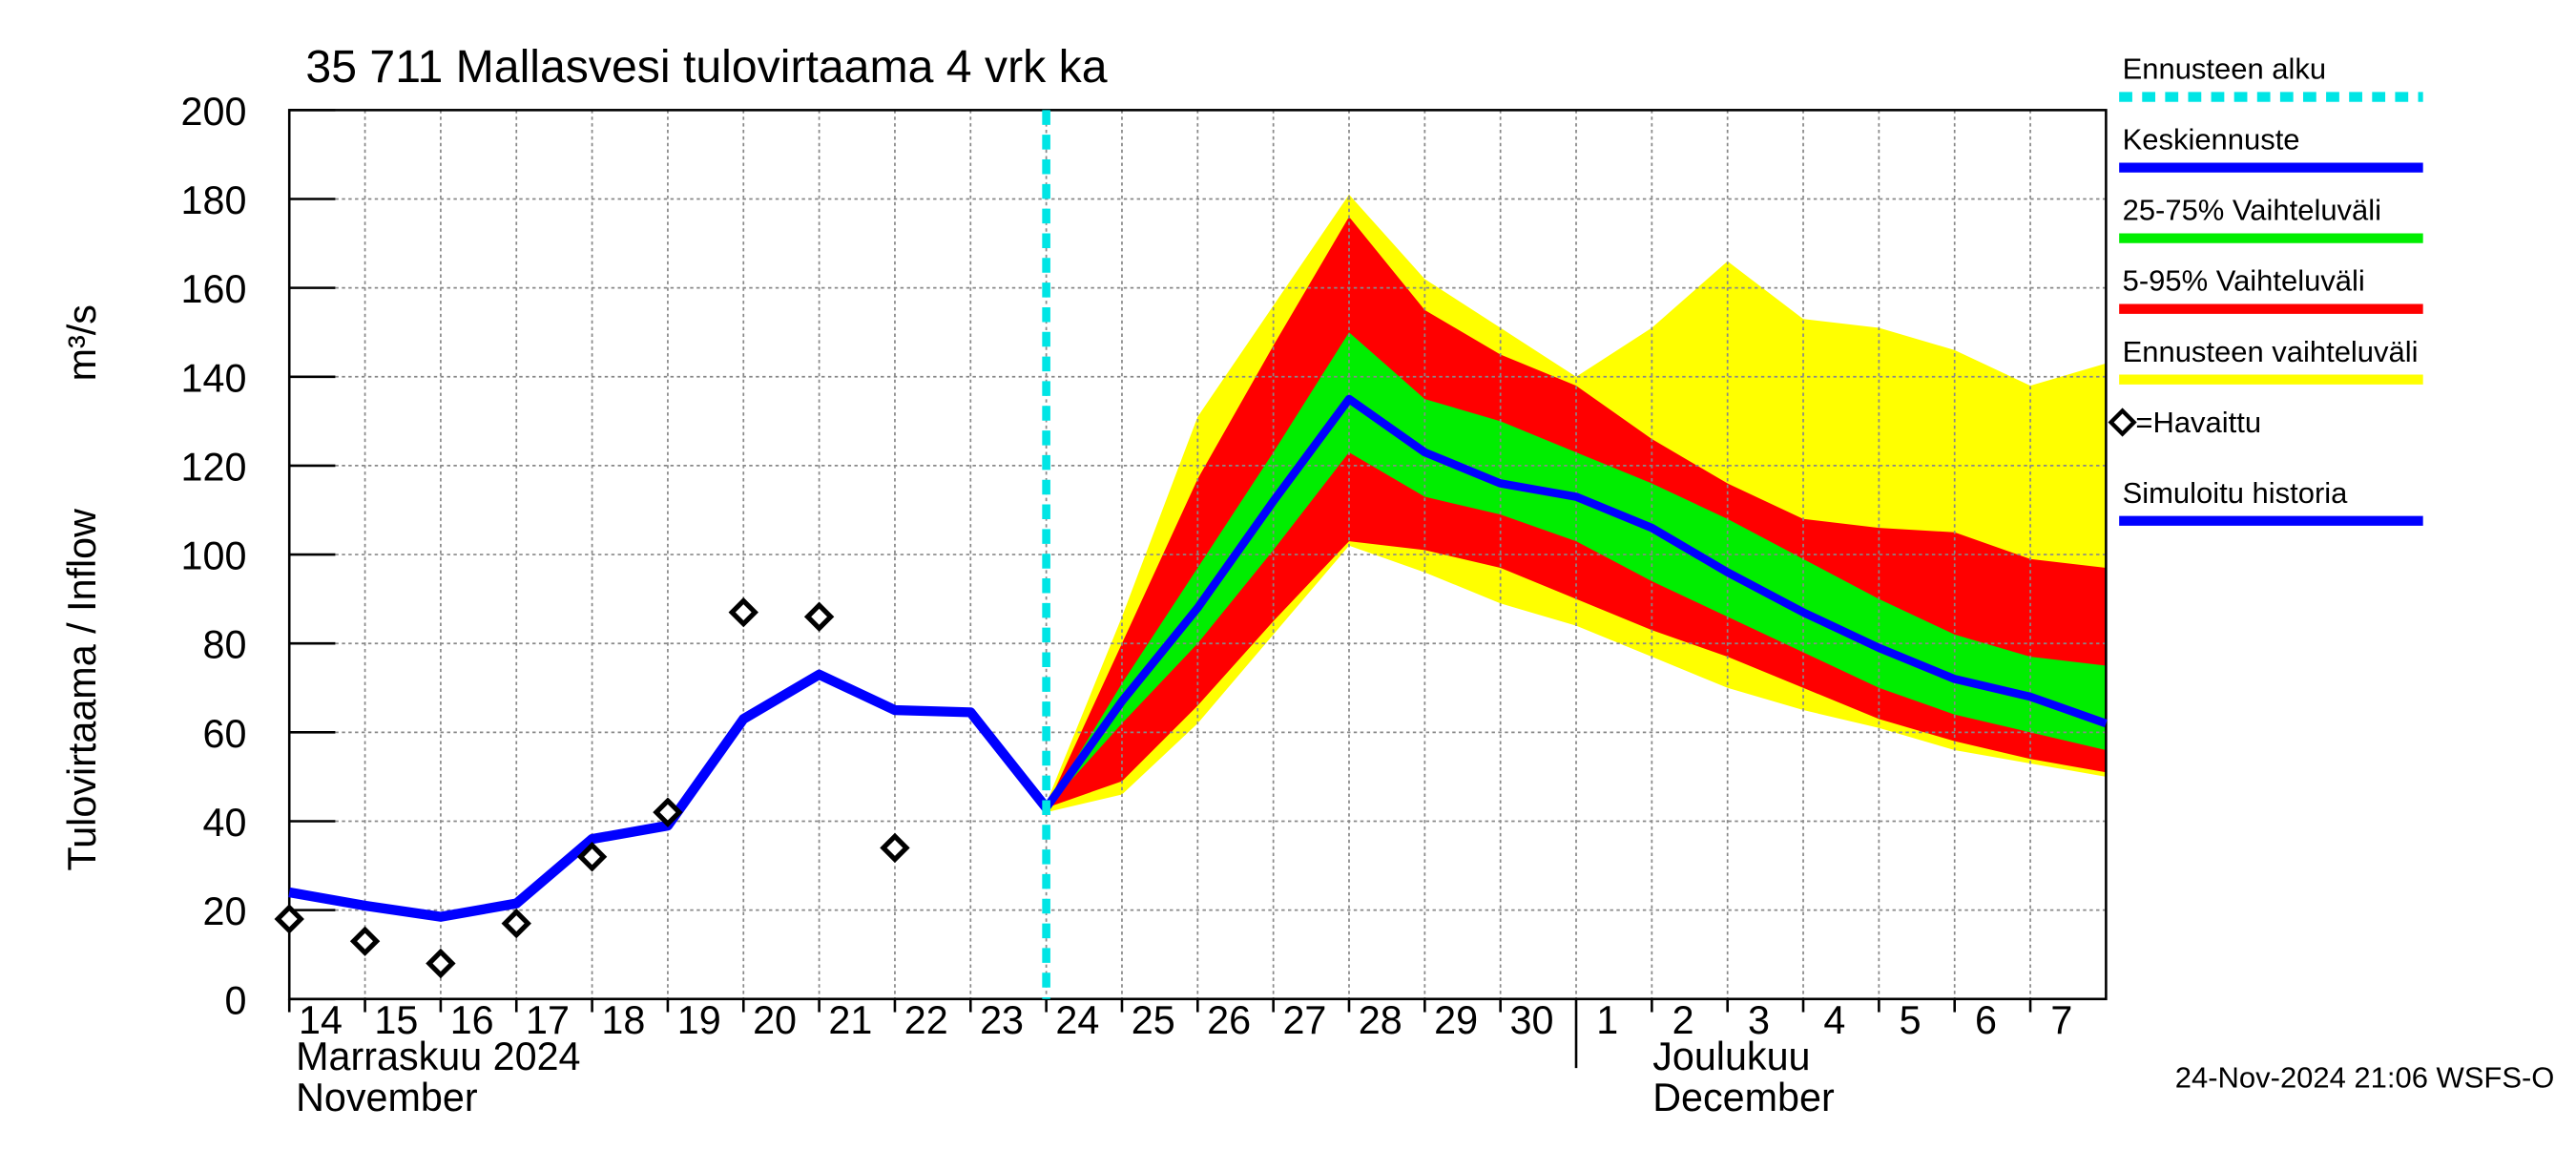  What do you see at coordinates (225, 645) in the screenshot?
I see `y-tick-label: 80` at bounding box center [225, 645].